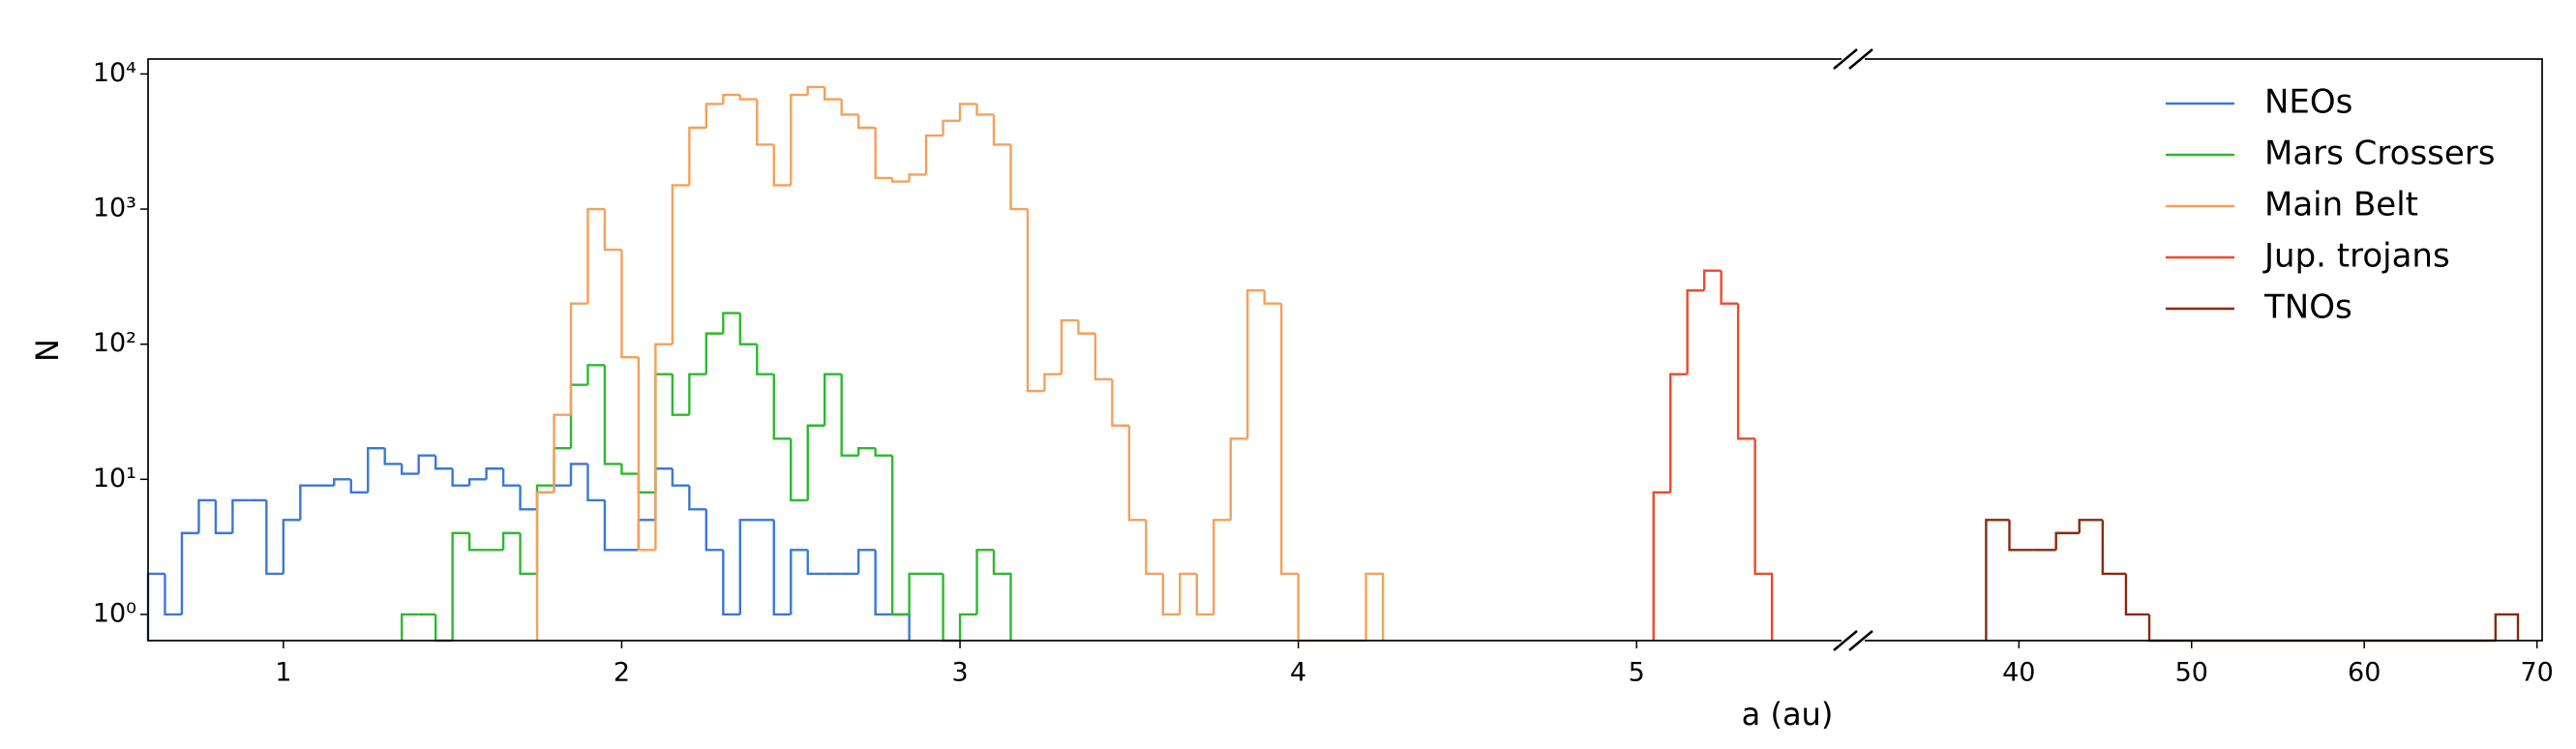 The height and width of the screenshot is (749, 2576). Describe the element at coordinates (1853, 59) in the screenshot. I see `break-gap` at that location.